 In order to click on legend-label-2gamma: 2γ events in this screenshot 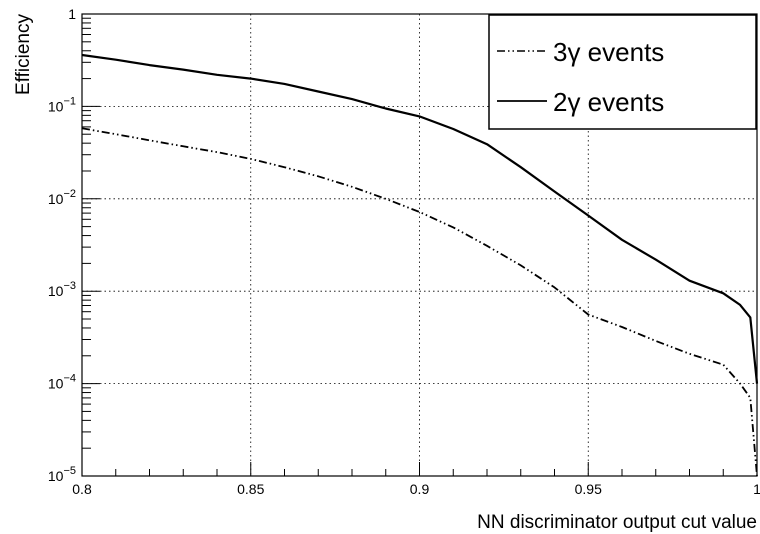, I will do `click(608, 102)`.